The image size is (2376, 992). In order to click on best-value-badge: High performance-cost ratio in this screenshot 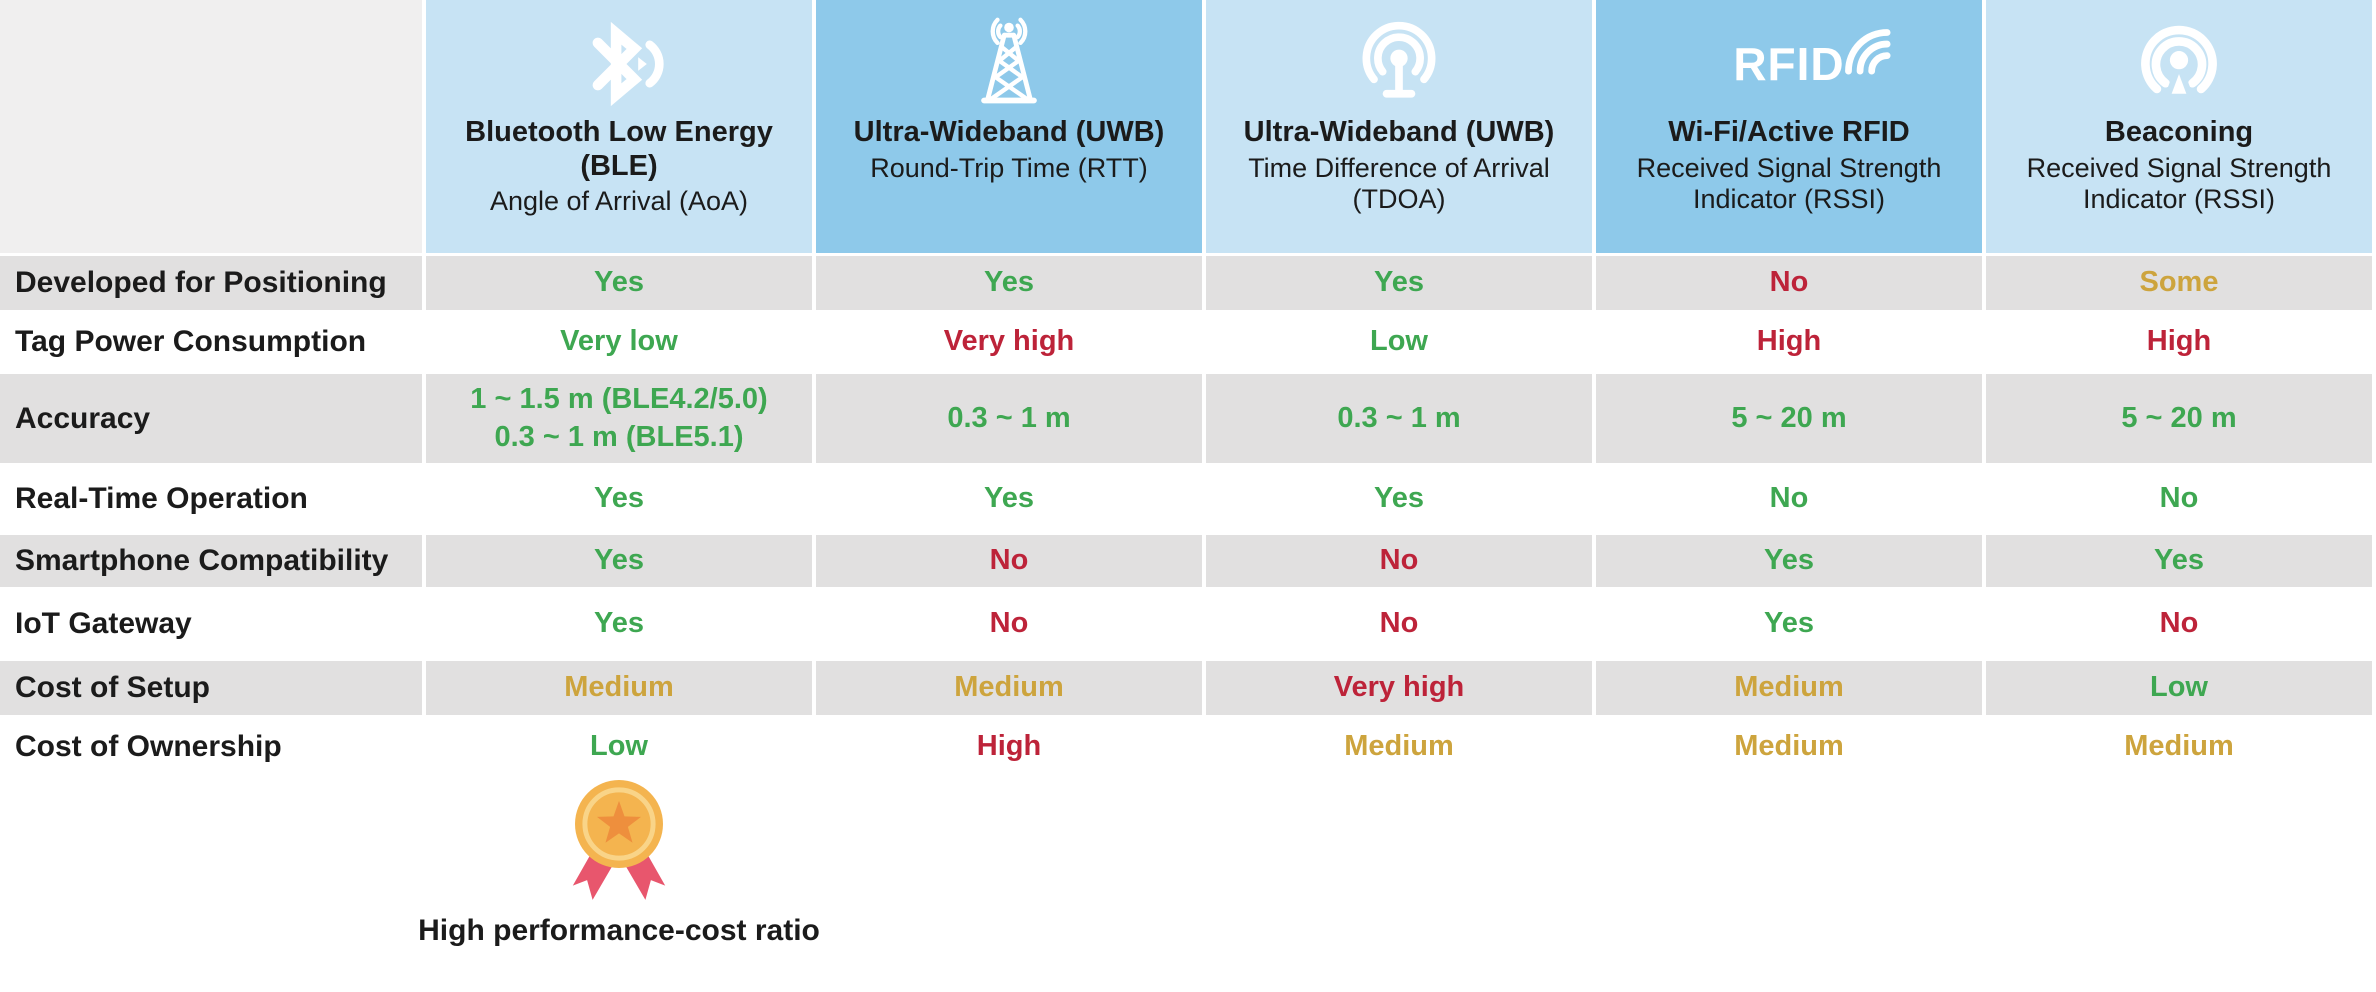, I will do `click(619, 864)`.